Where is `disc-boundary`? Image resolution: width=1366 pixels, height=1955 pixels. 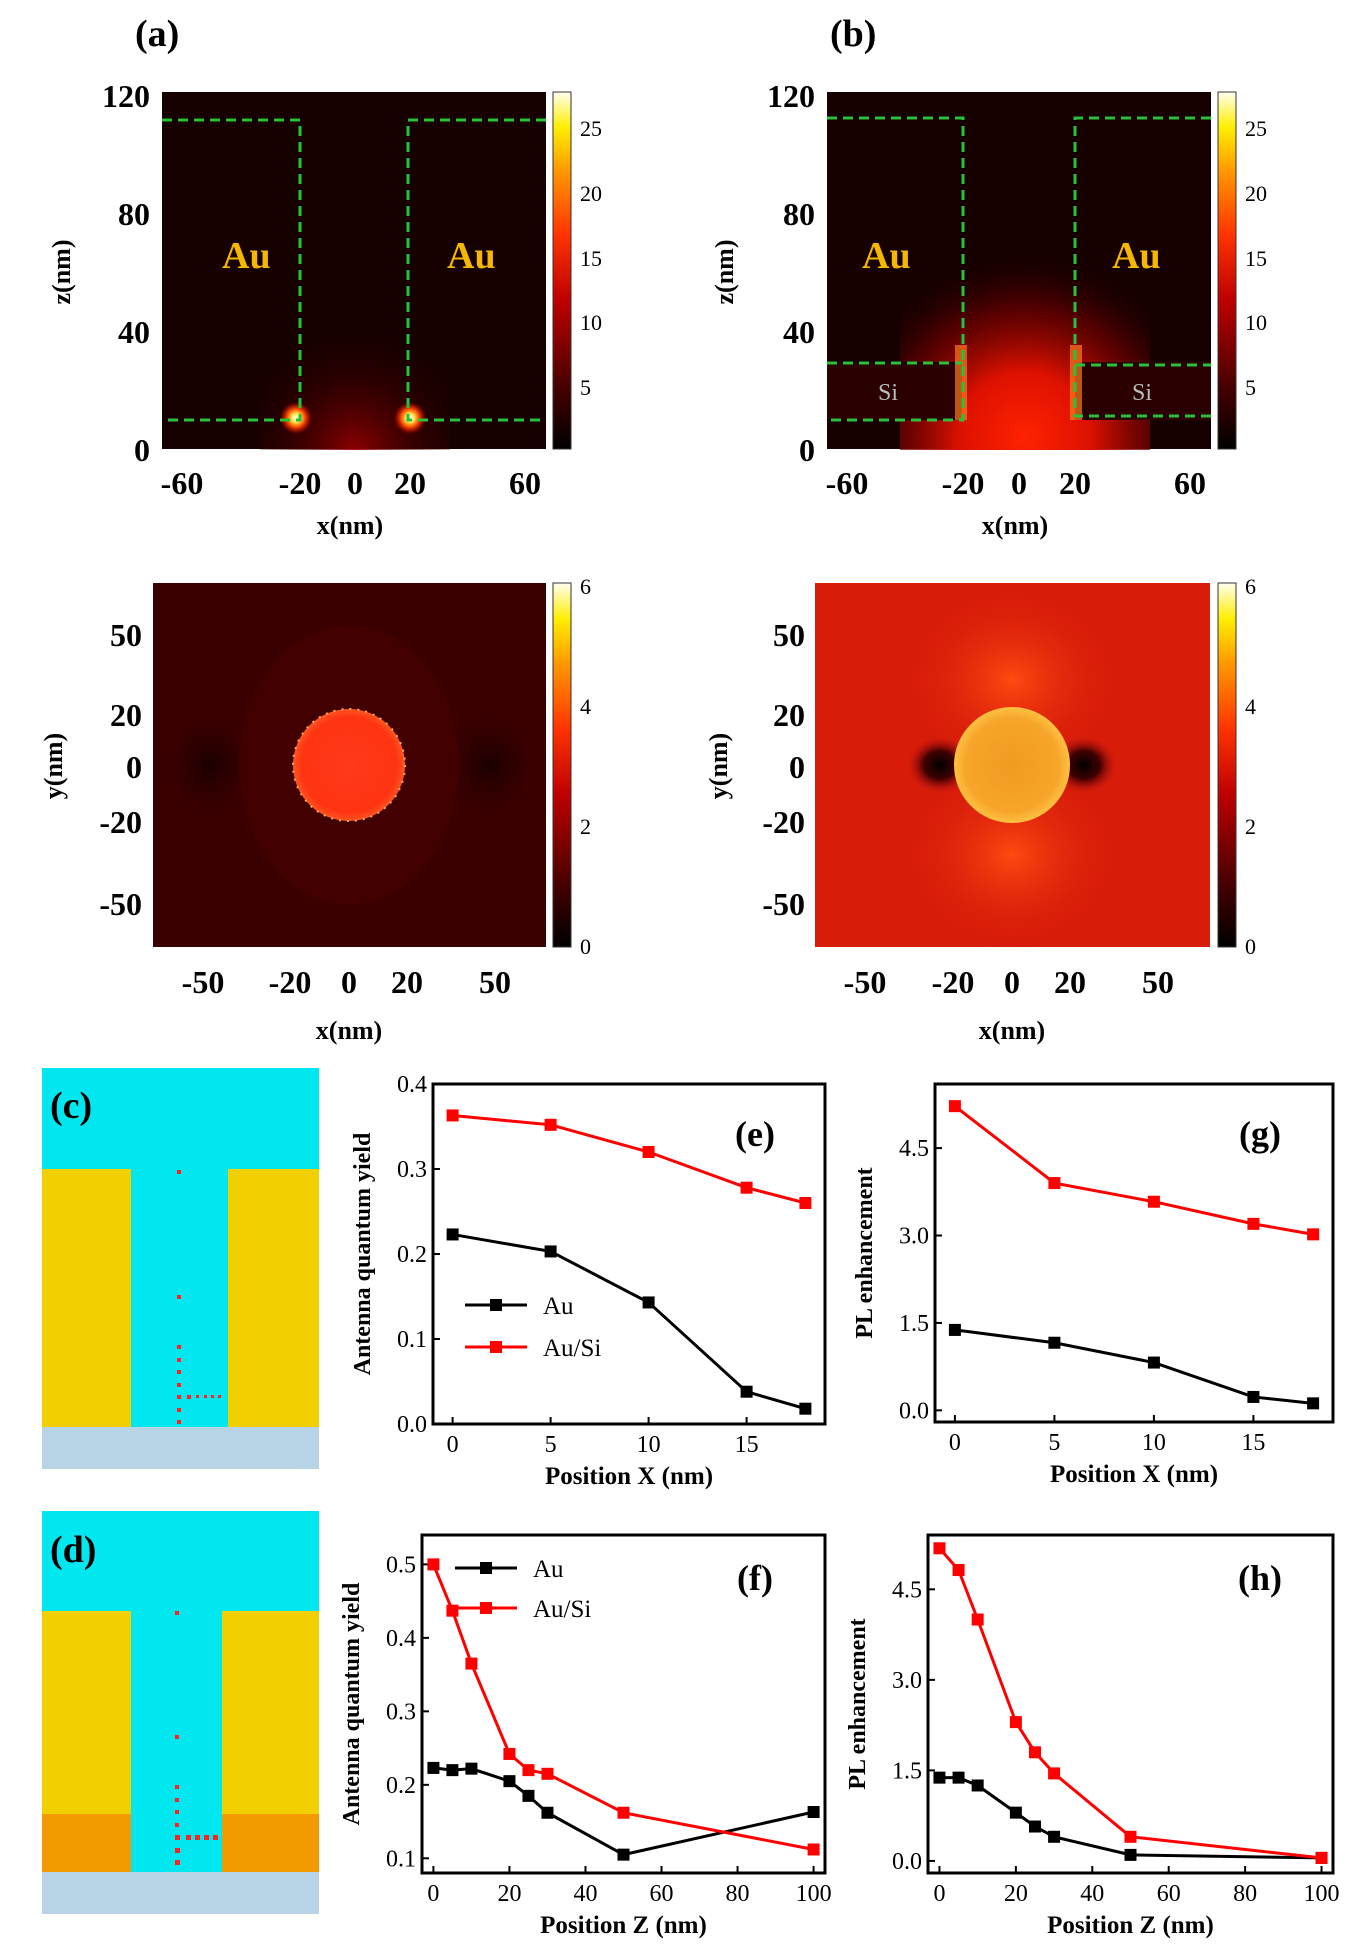 disc-boundary is located at coordinates (349, 765).